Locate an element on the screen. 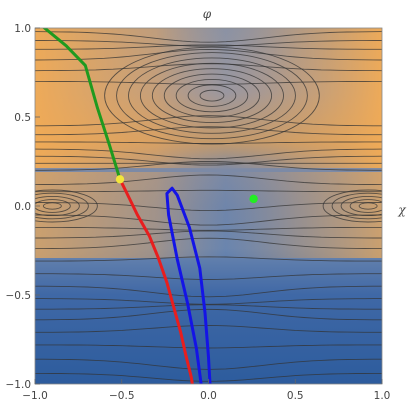 The image size is (415, 413). red-curve is located at coordinates (156, 280).